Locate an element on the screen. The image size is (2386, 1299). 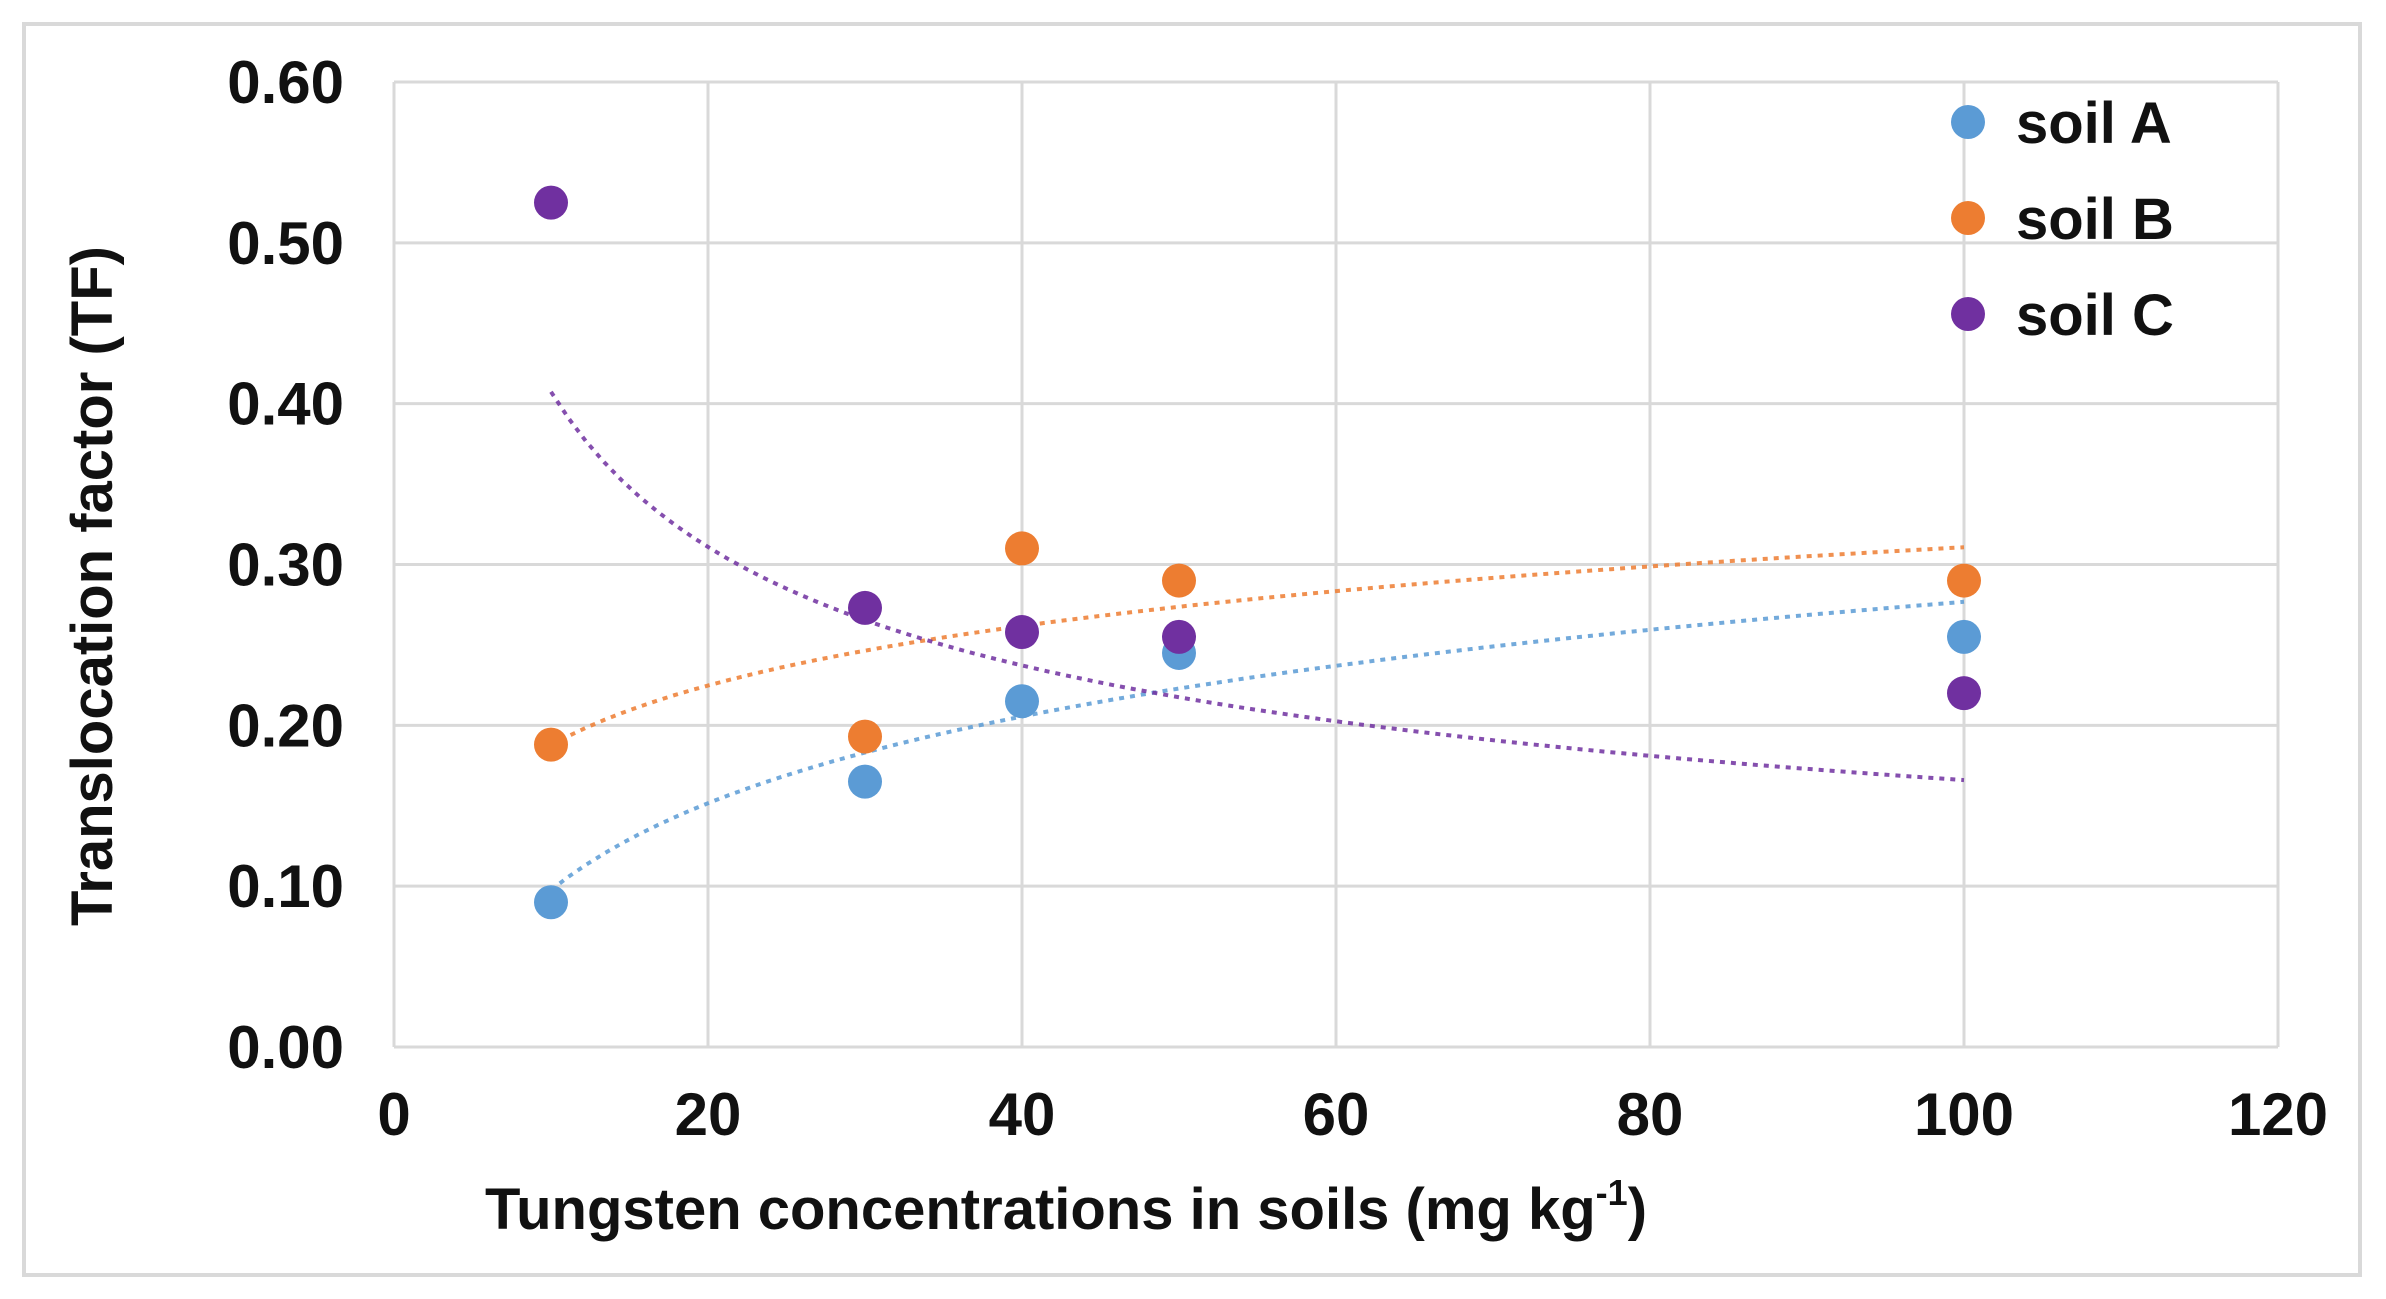
x-axis-title-end: ) is located at coordinates (1637, 1209).